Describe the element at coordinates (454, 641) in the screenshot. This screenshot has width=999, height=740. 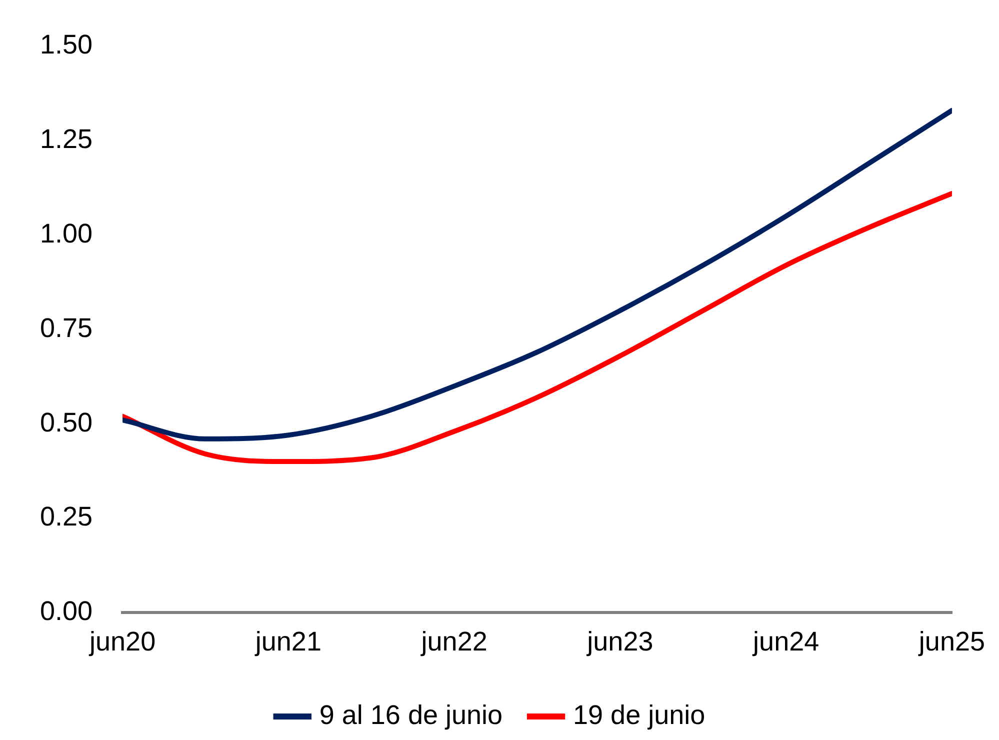
I see `x-tick-label: jun22` at that location.